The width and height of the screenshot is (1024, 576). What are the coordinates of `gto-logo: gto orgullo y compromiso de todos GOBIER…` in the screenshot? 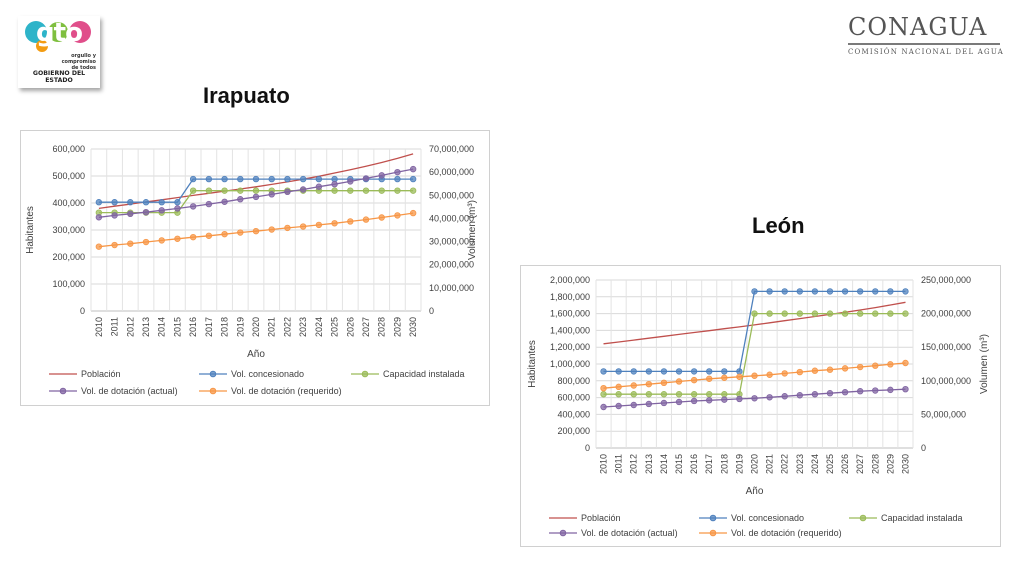 It's located at (59, 52).